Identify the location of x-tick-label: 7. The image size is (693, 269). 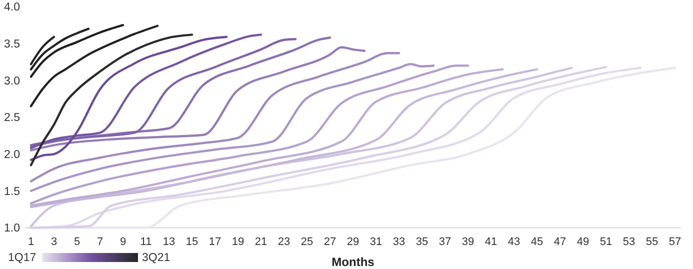
(100, 242).